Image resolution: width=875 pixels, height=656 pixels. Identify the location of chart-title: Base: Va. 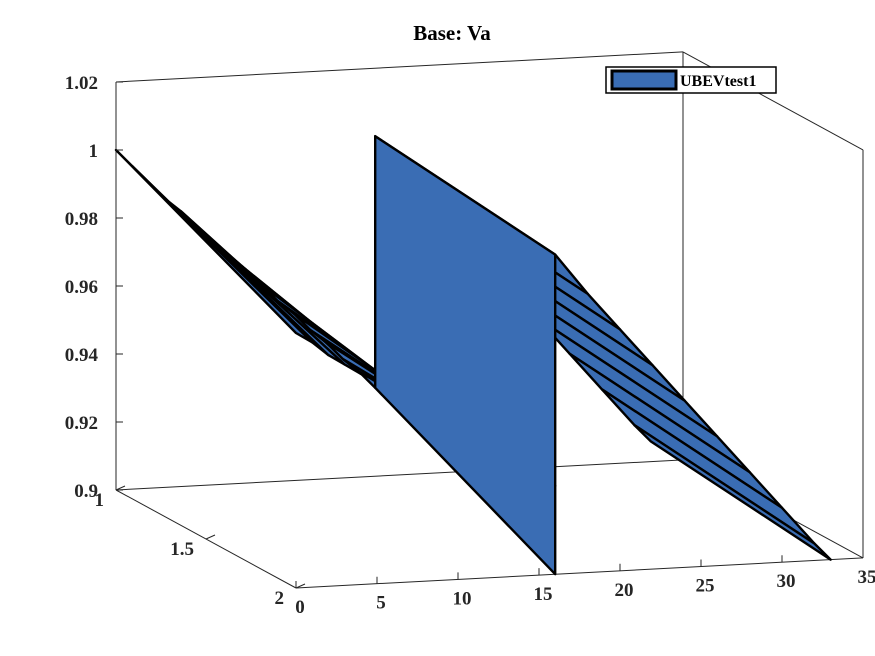
(452, 33).